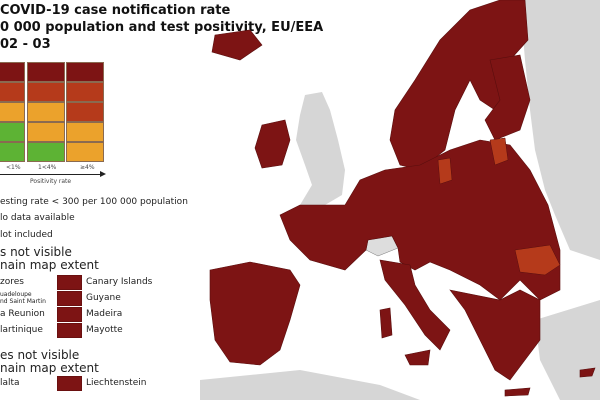 The width and height of the screenshot is (600, 400). Describe the element at coordinates (37, 218) in the screenshot. I see `legend-no-data: lo data available` at that location.